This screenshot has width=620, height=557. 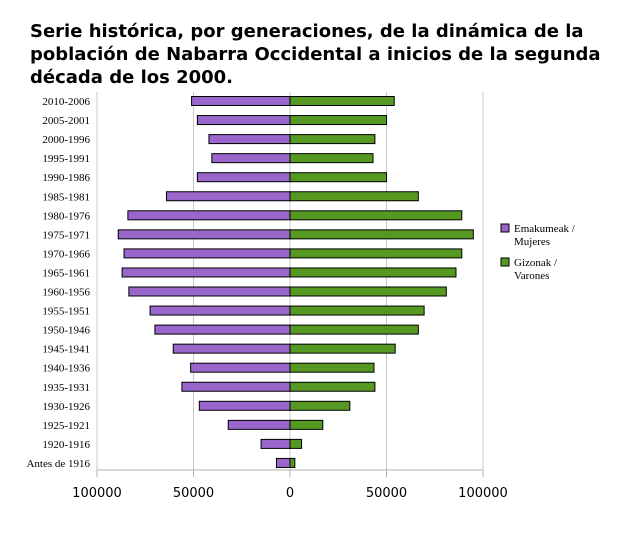 What do you see at coordinates (66, 388) in the screenshot?
I see `category-label: 1935-1931` at bounding box center [66, 388].